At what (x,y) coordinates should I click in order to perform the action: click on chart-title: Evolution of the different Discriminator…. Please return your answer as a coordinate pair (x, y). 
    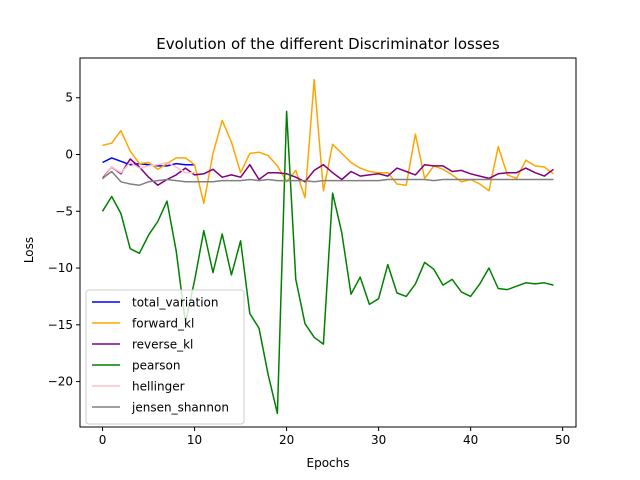
    Looking at the image, I should click on (328, 44).